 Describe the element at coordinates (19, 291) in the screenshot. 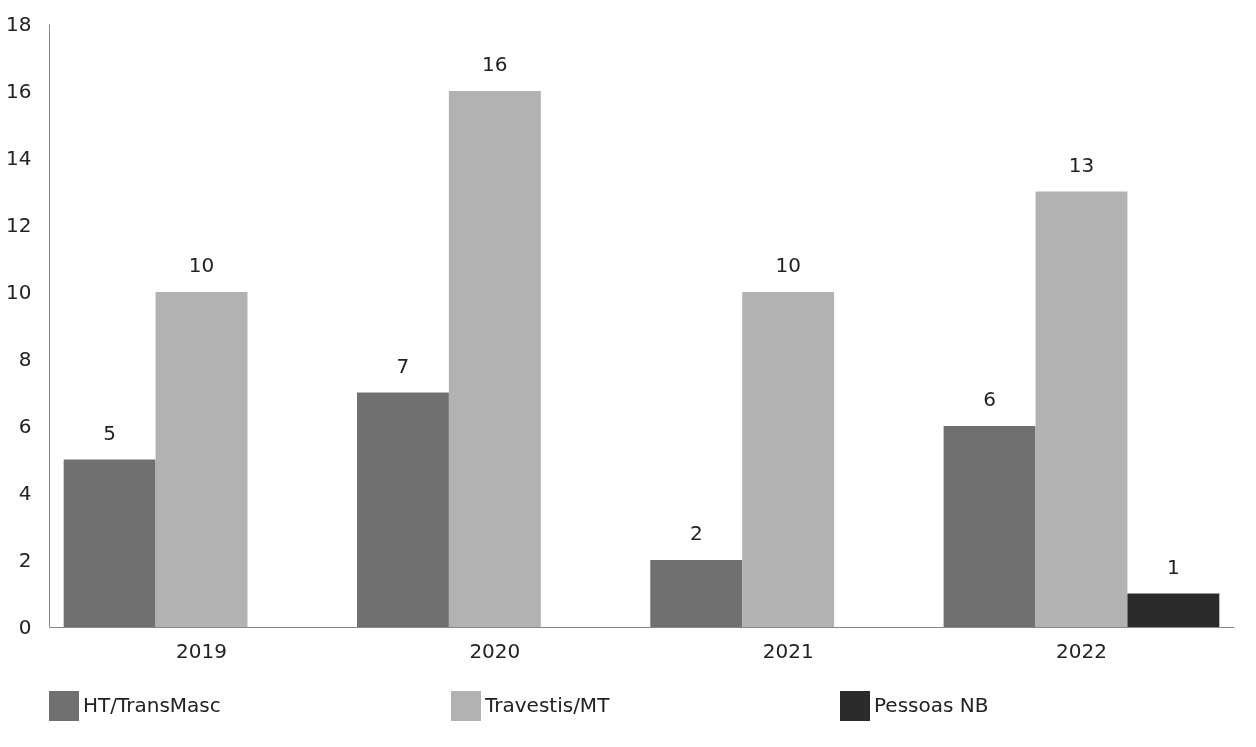

I see `y-tick-label: 10` at that location.